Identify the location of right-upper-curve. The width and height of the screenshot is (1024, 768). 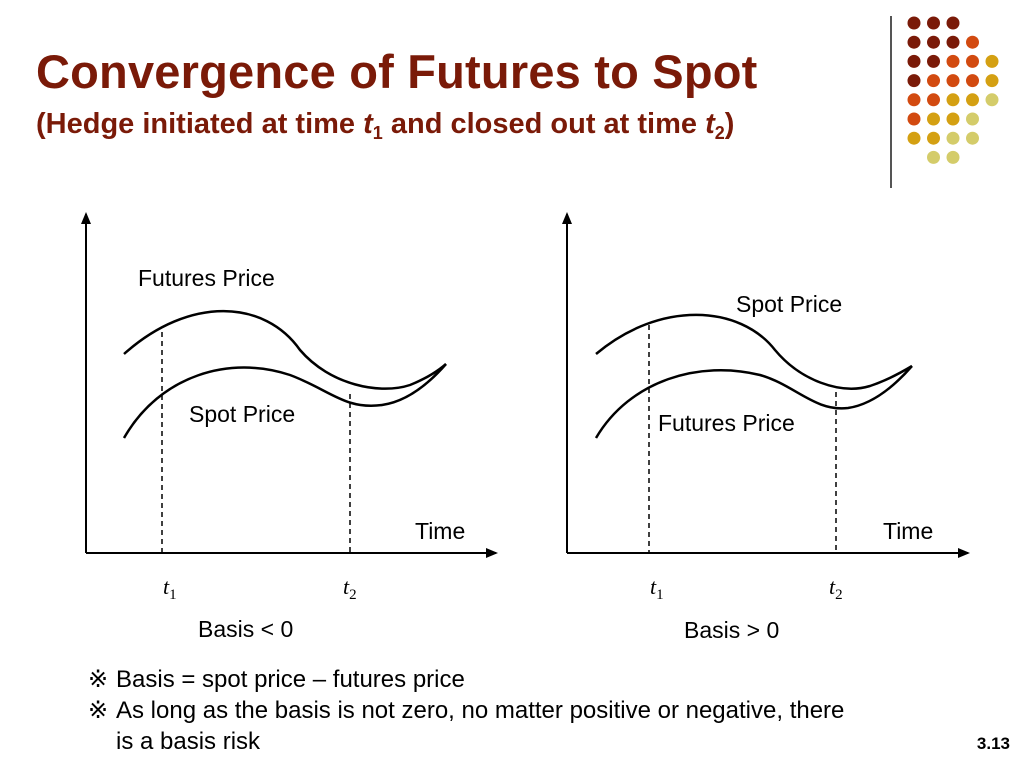
(754, 351).